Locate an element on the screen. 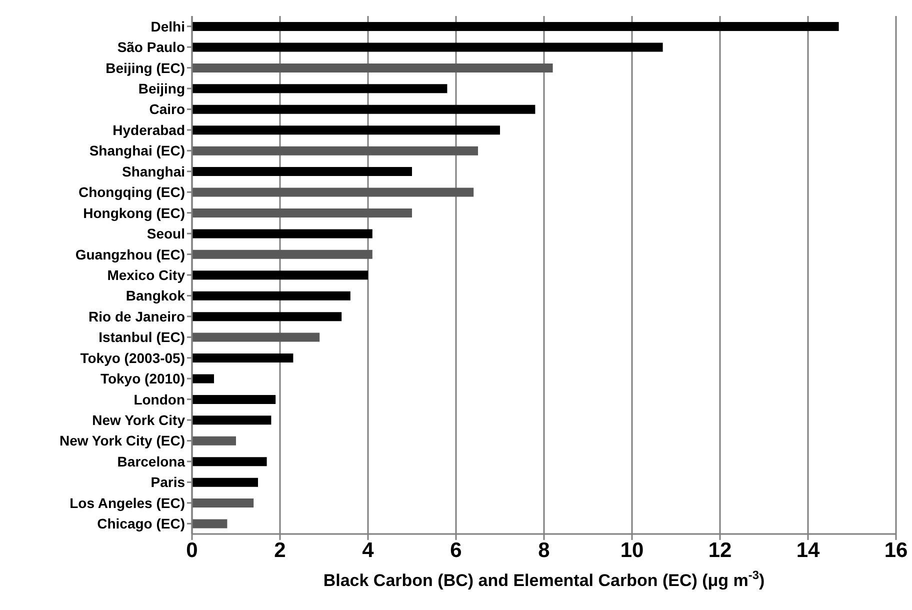  y-tick-label: Hyderabad is located at coordinates (148, 130).